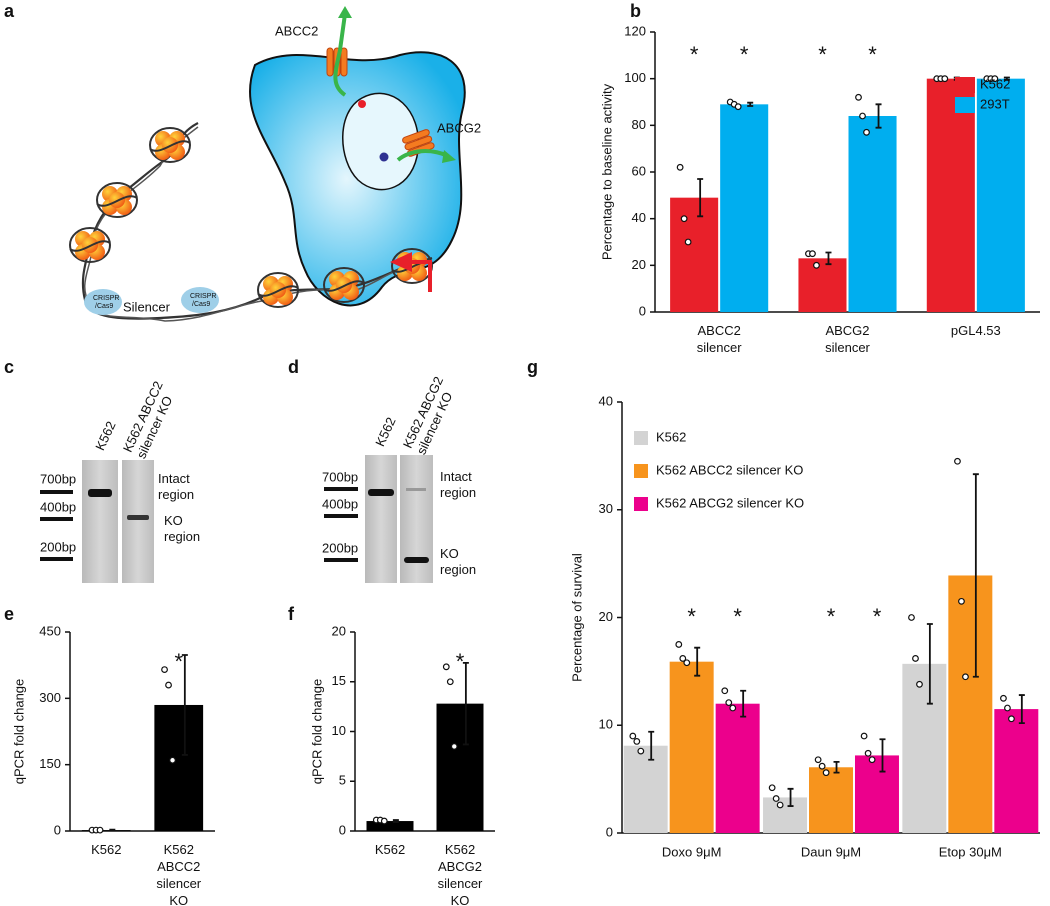 The height and width of the screenshot is (906, 1050). What do you see at coordinates (90, 245) in the screenshot?
I see `nucleosome` at bounding box center [90, 245].